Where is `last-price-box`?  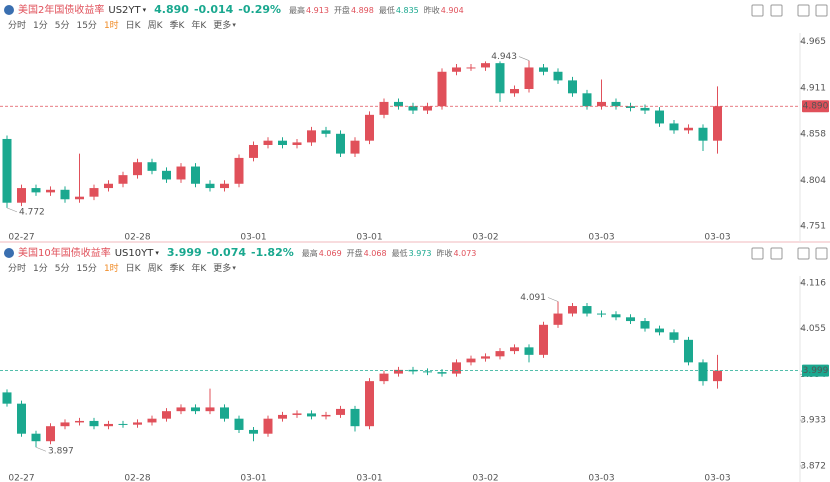 last-price-box is located at coordinates (815, 370).